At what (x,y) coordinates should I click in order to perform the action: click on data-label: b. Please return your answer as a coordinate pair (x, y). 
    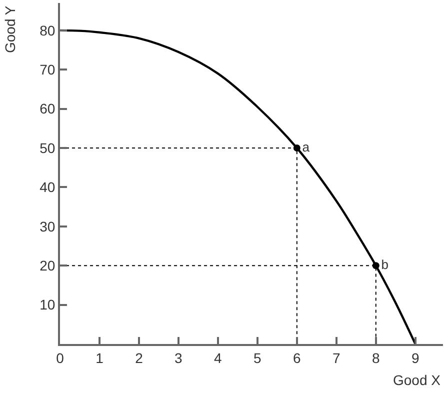
    Looking at the image, I should click on (384, 264).